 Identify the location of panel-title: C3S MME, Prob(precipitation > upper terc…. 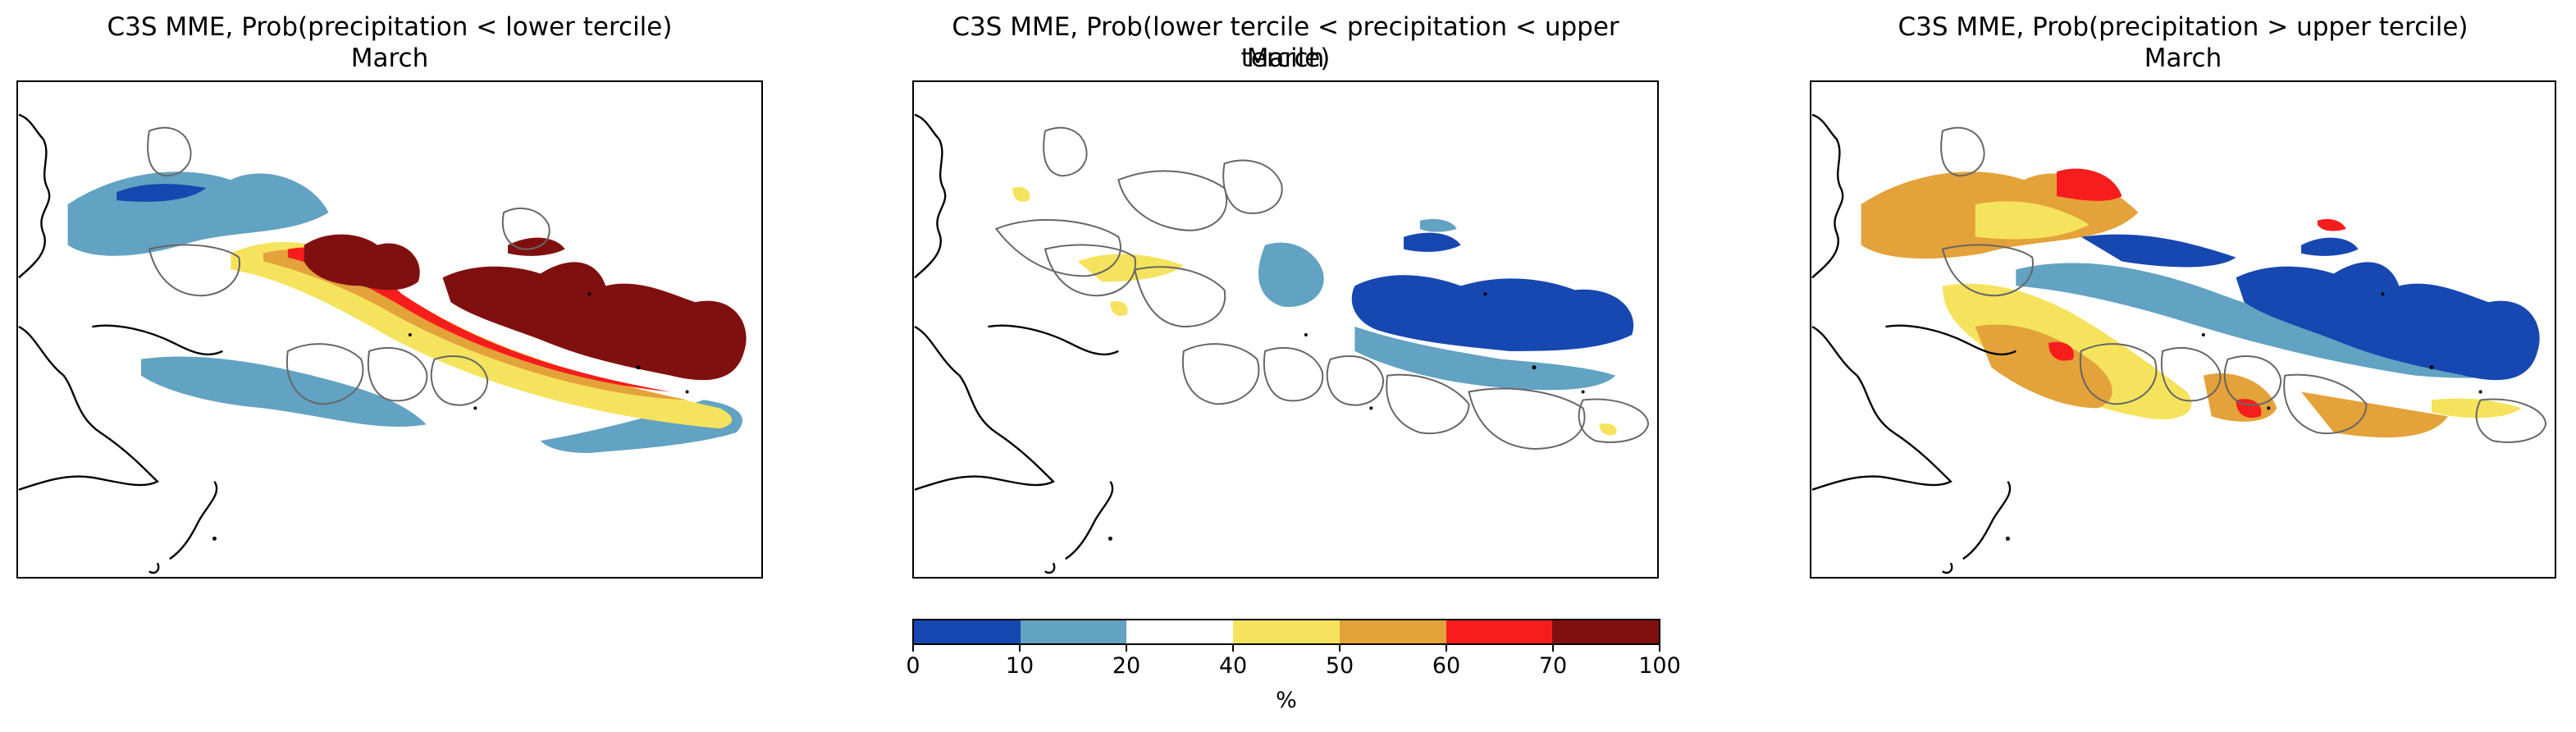
(2184, 27).